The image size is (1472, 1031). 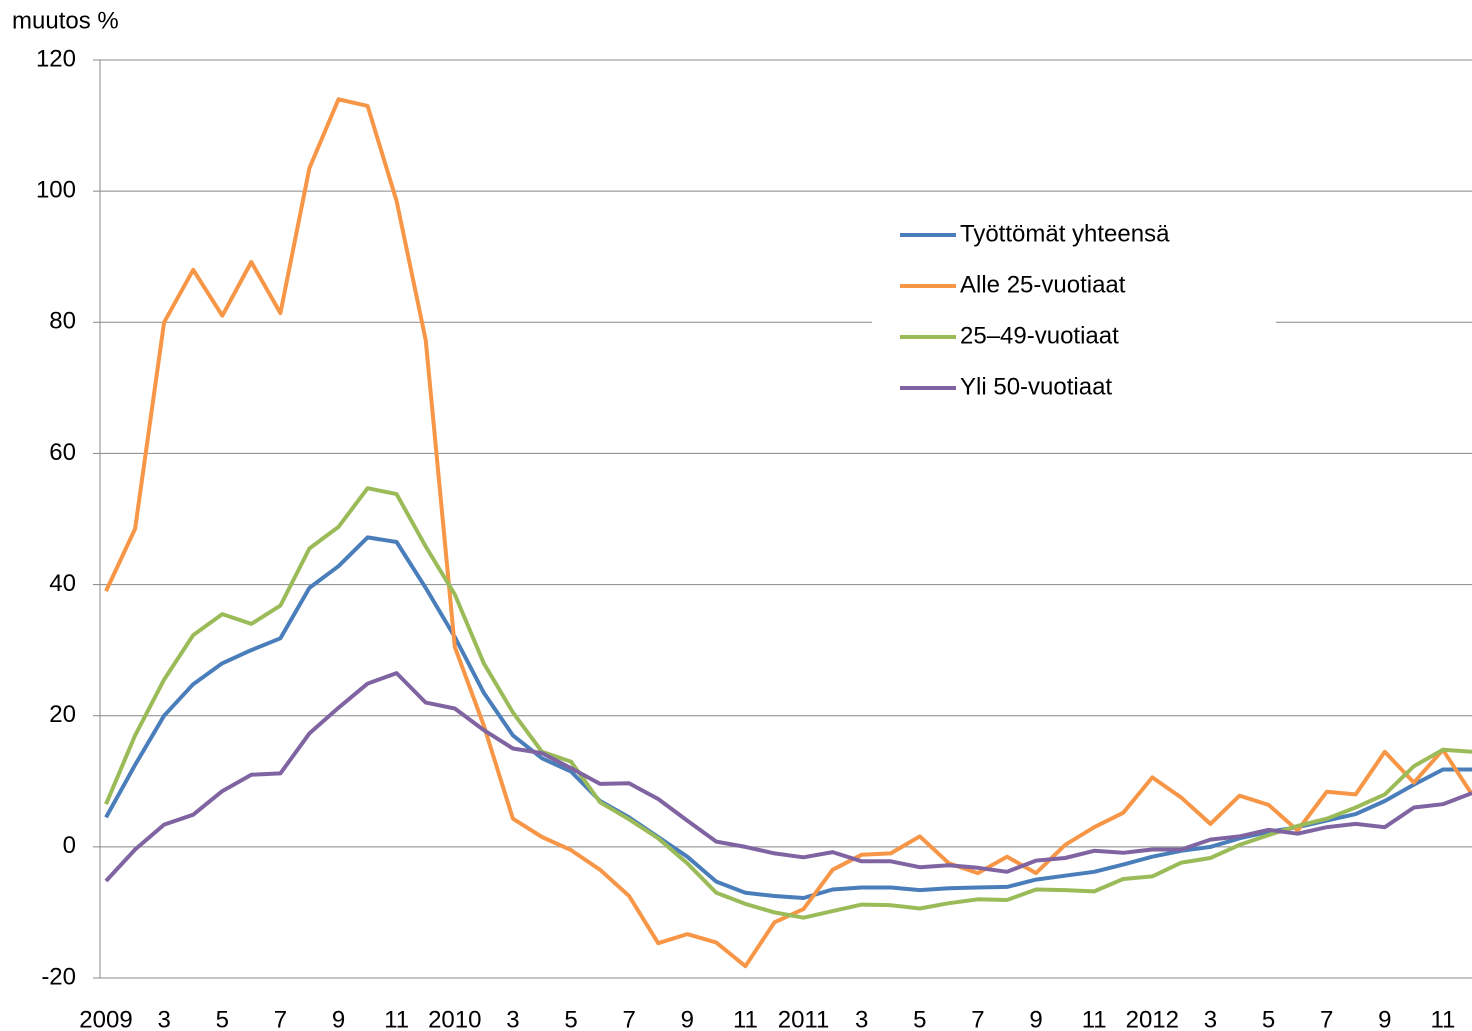 What do you see at coordinates (56, 189) in the screenshot?
I see `y-tick-label: 100` at bounding box center [56, 189].